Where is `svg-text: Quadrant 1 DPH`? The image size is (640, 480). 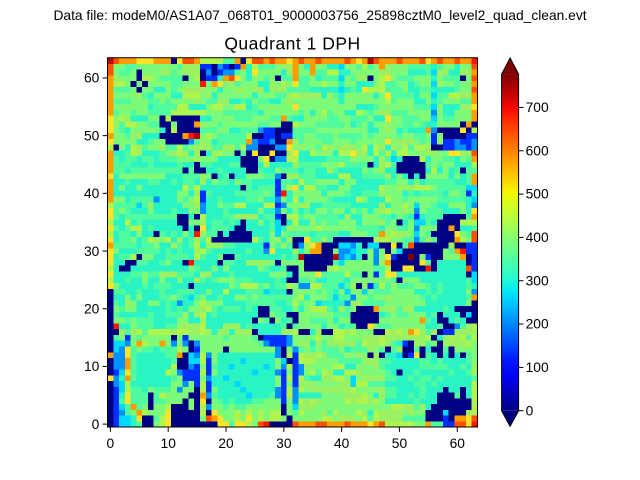
svg-text: Quadrant 1 DPH is located at coordinates (292, 44).